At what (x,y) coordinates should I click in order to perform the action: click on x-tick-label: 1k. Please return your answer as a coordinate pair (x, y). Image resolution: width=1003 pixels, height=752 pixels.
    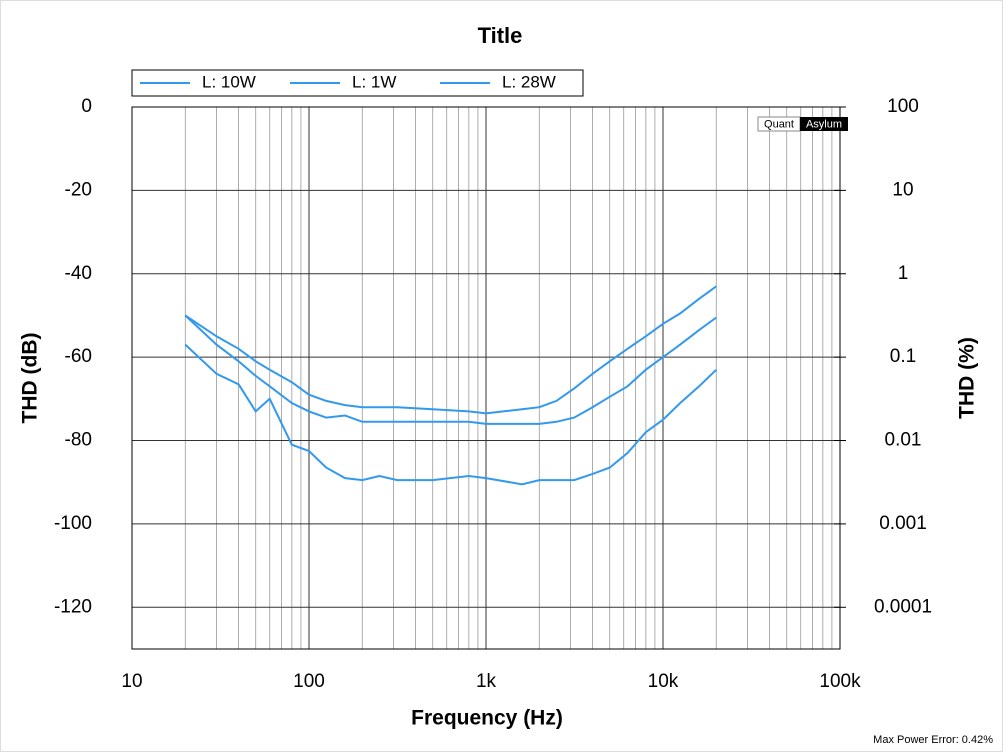
    Looking at the image, I should click on (486, 681).